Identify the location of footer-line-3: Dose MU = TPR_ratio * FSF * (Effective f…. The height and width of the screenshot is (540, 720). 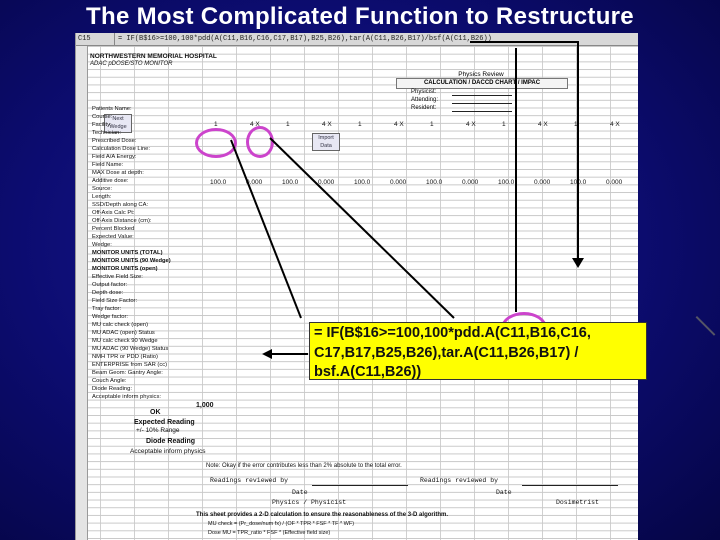
(269, 533).